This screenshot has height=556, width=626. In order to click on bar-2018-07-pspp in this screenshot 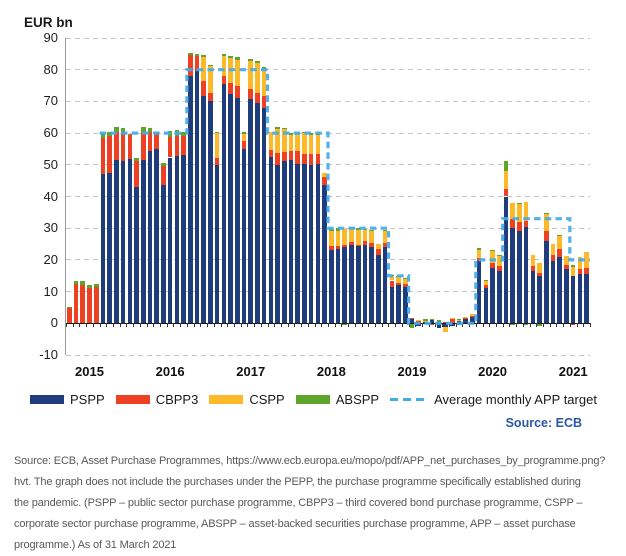, I will do `click(371, 285)`.